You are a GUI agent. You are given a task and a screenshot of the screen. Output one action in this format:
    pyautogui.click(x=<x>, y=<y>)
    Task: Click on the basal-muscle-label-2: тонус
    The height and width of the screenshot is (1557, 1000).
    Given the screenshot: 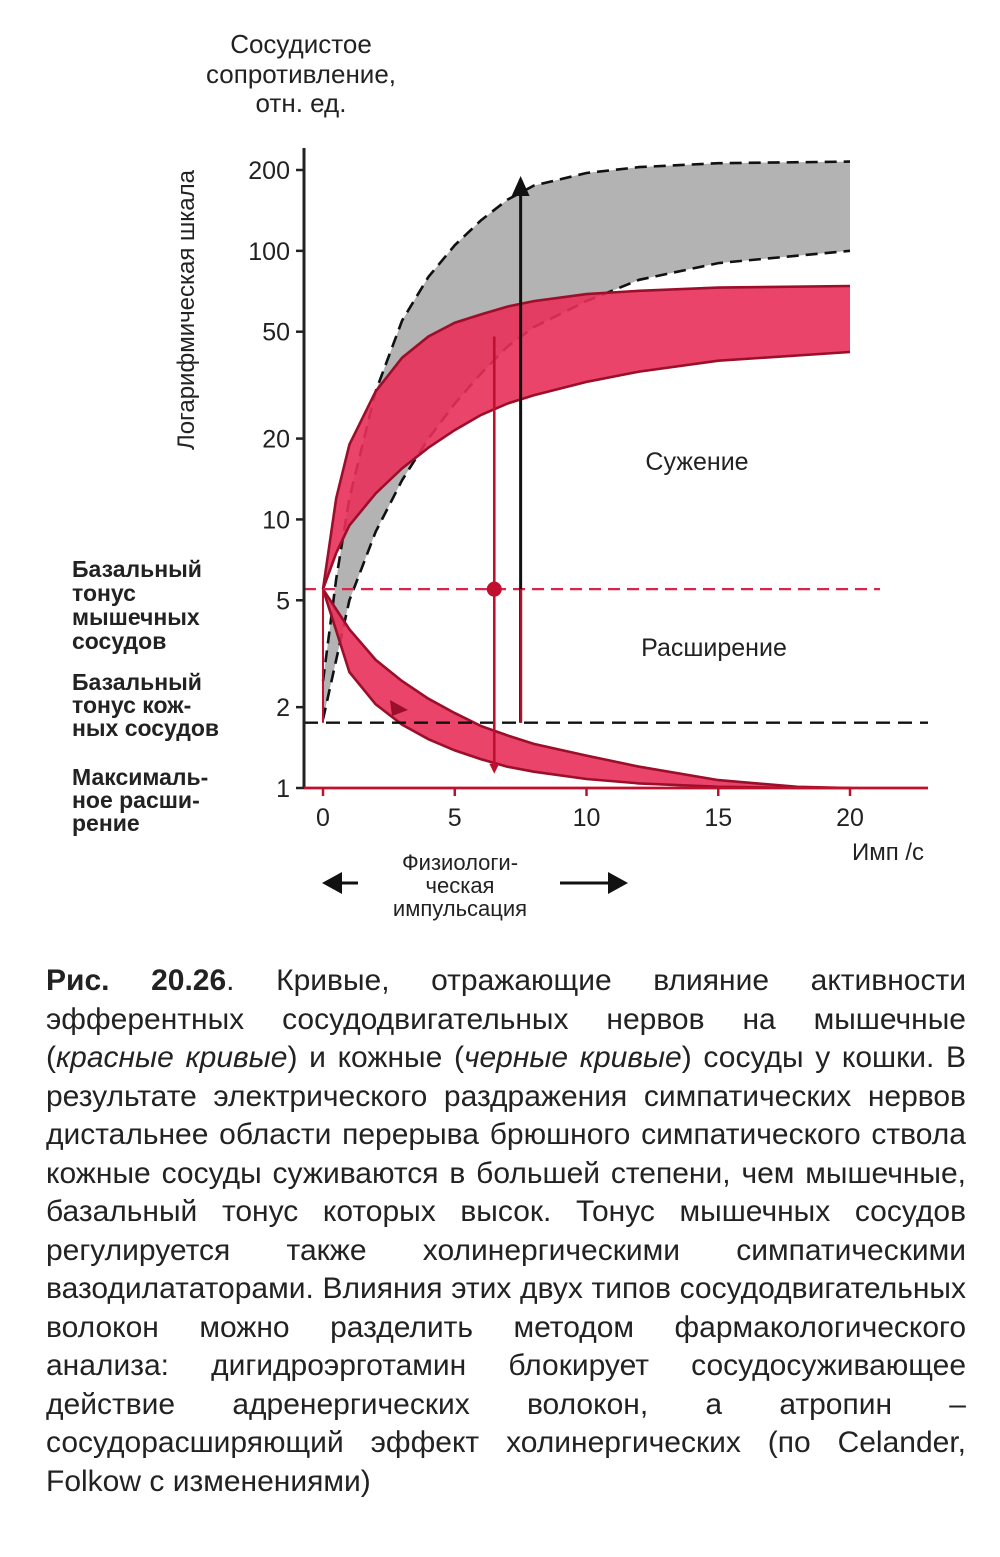 What is the action you would take?
    pyautogui.click(x=104, y=593)
    